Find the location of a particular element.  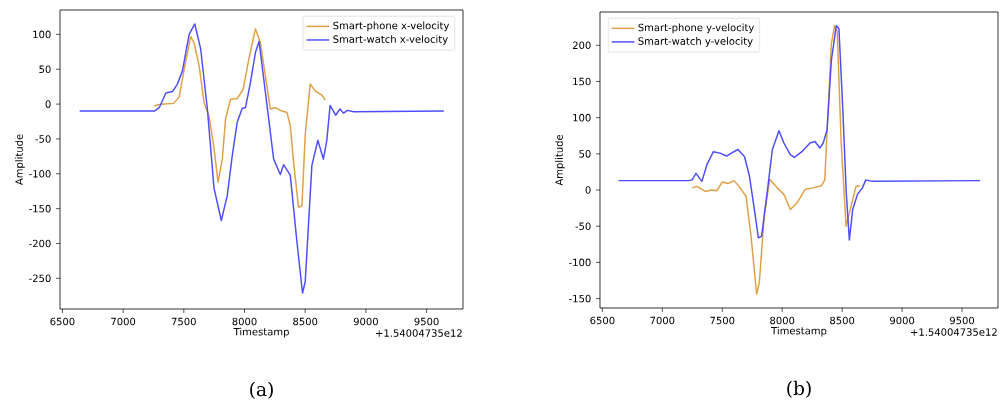

legend-label: Smart-phone x-velocity is located at coordinates (391, 26).